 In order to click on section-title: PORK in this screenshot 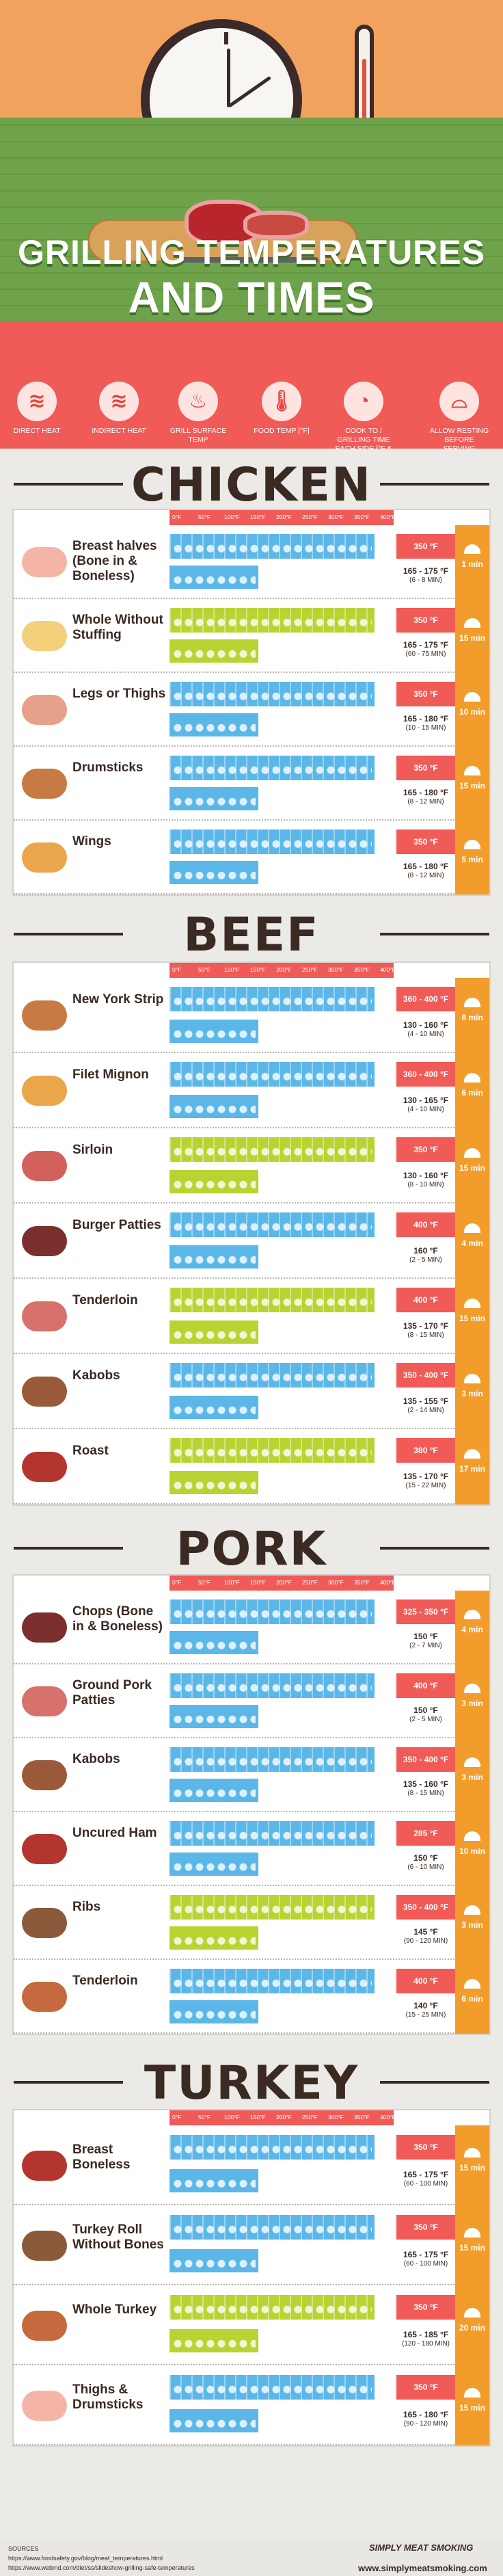, I will do `click(251, 1549)`.